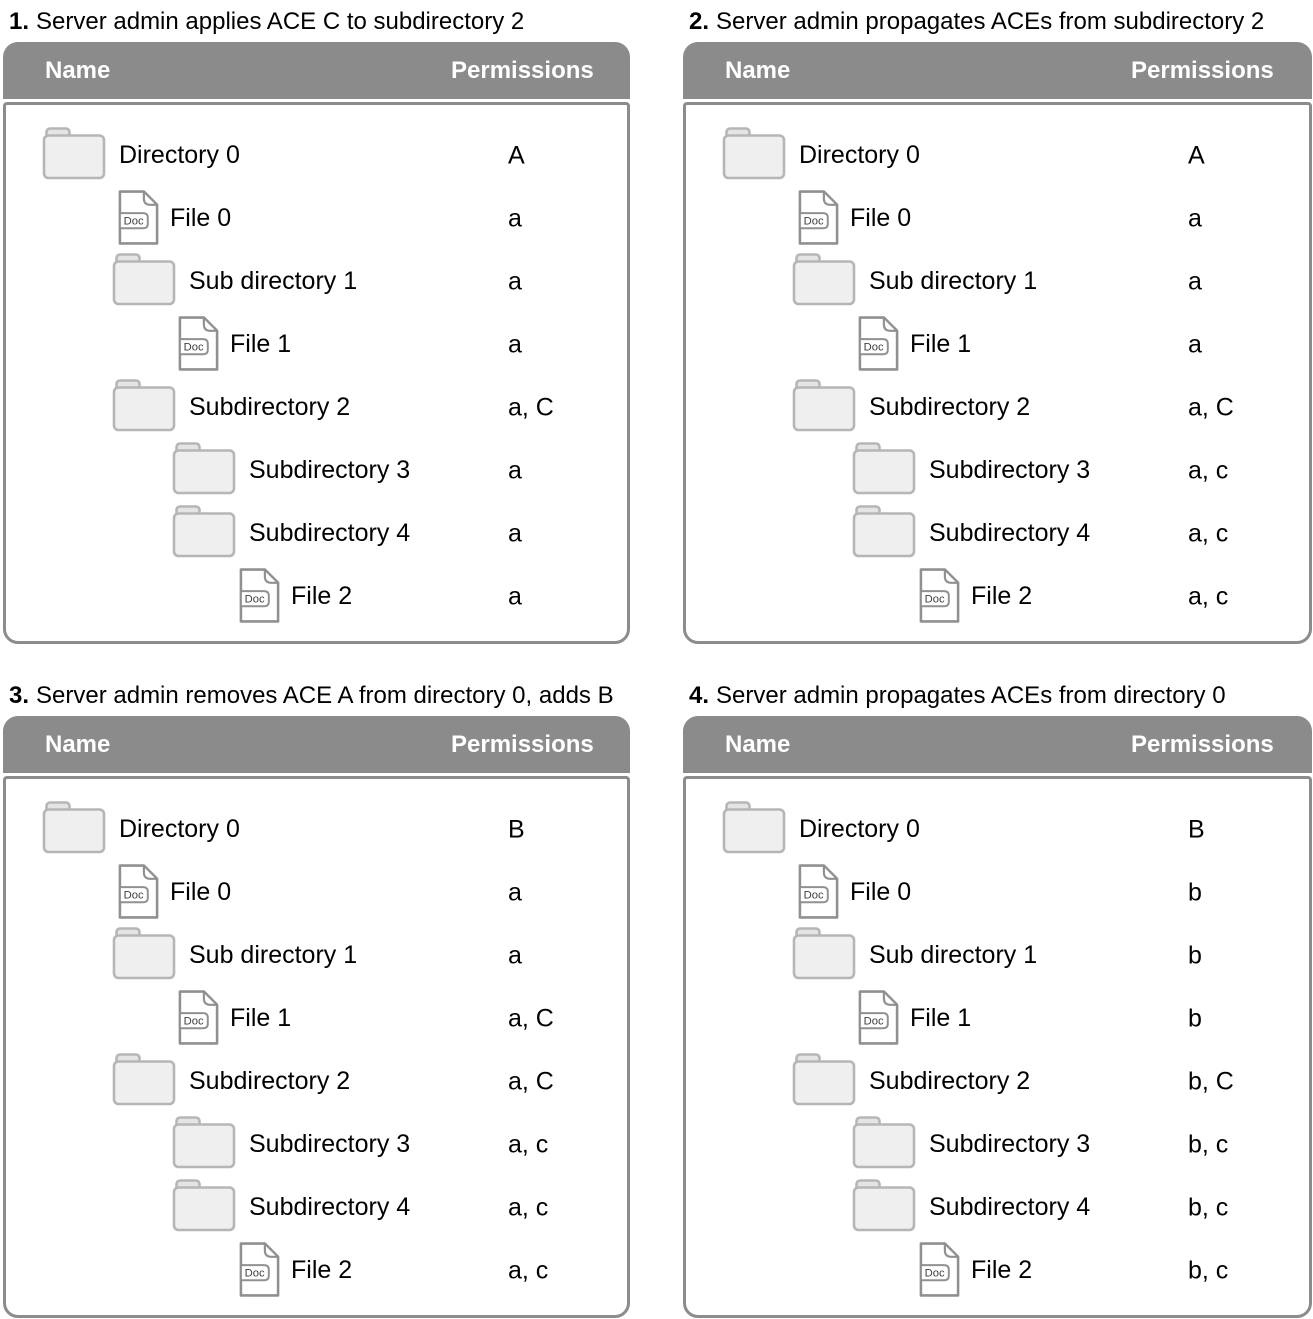  What do you see at coordinates (316, 596) in the screenshot?
I see `table-row: File 2 a` at bounding box center [316, 596].